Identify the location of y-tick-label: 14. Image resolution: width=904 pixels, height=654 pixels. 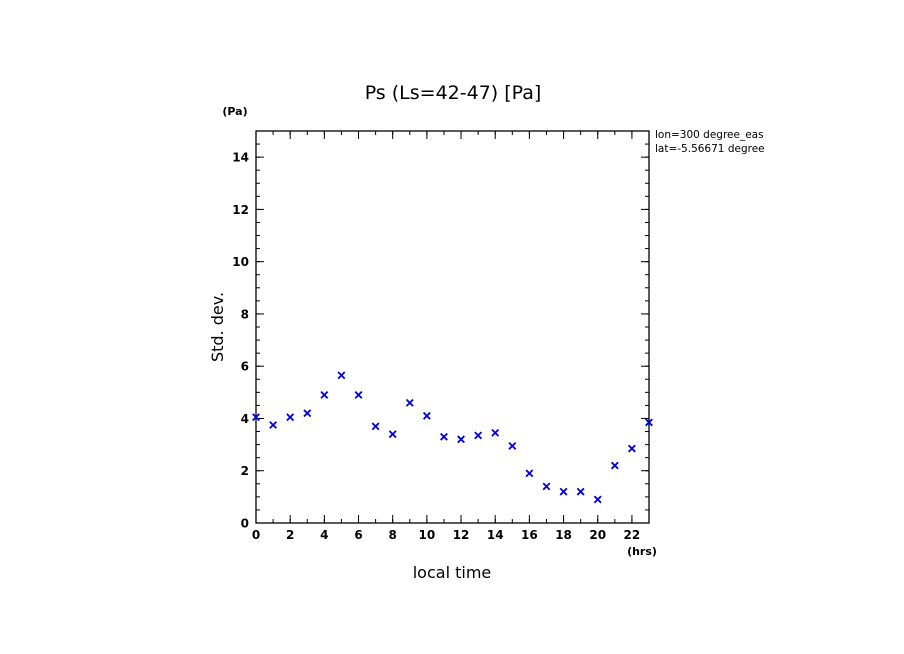
(240, 158).